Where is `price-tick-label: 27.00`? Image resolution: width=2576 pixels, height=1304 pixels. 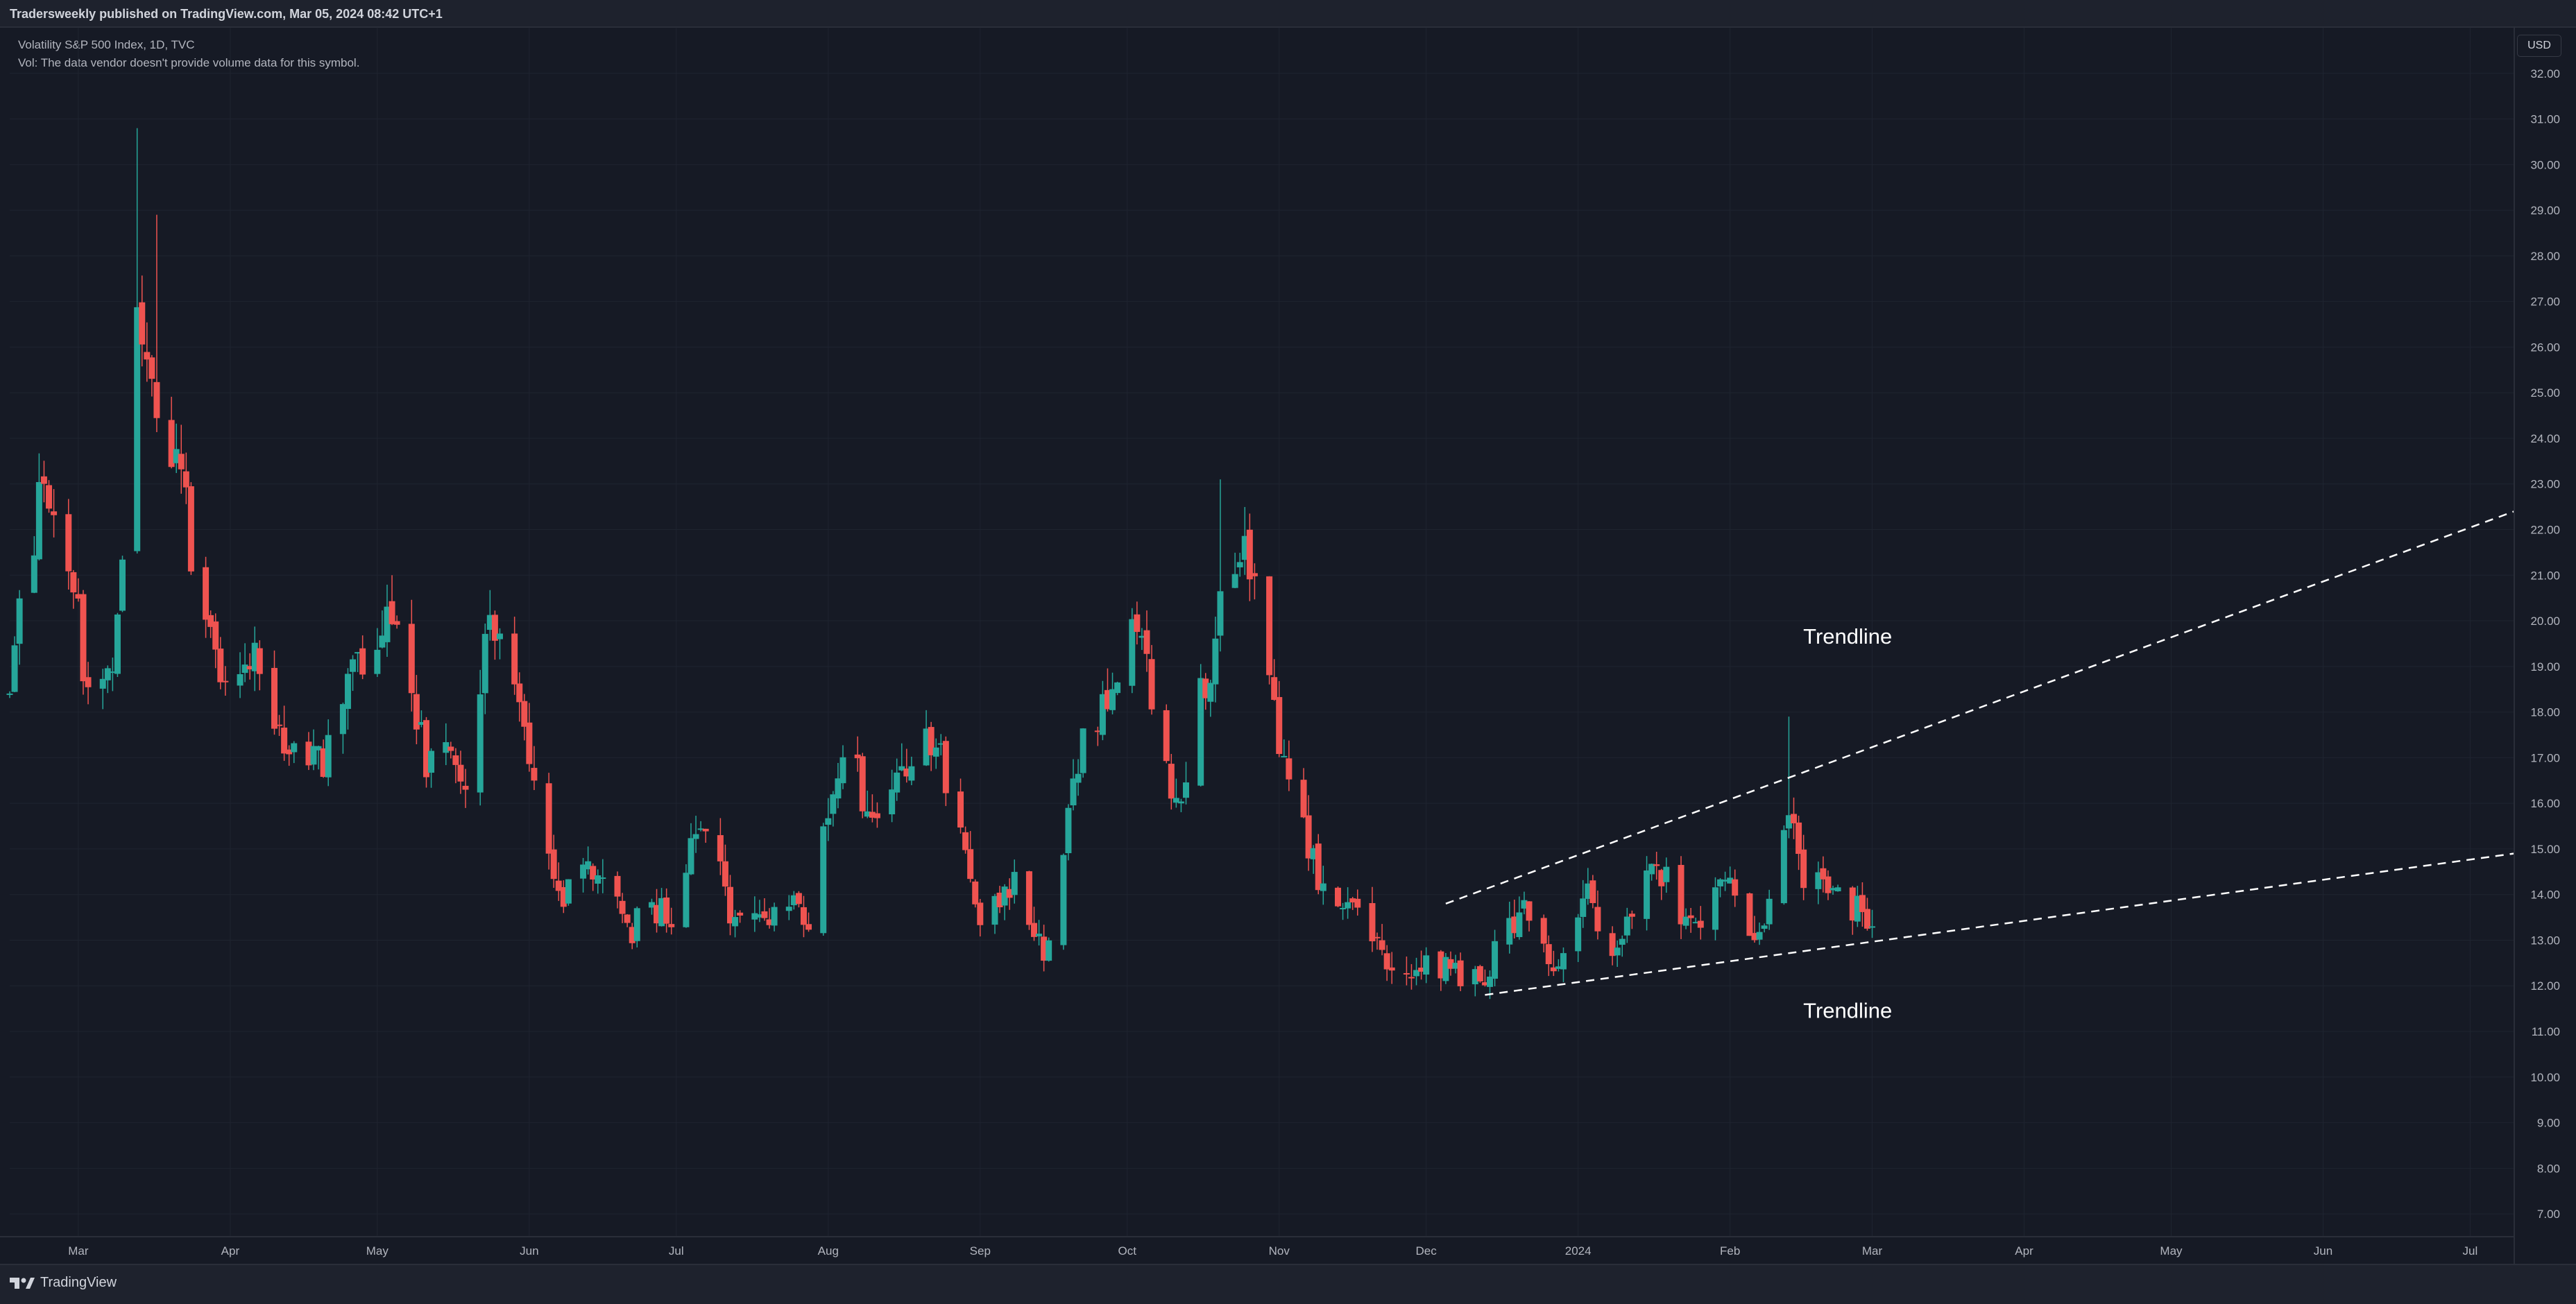 price-tick-label: 27.00 is located at coordinates (2545, 302).